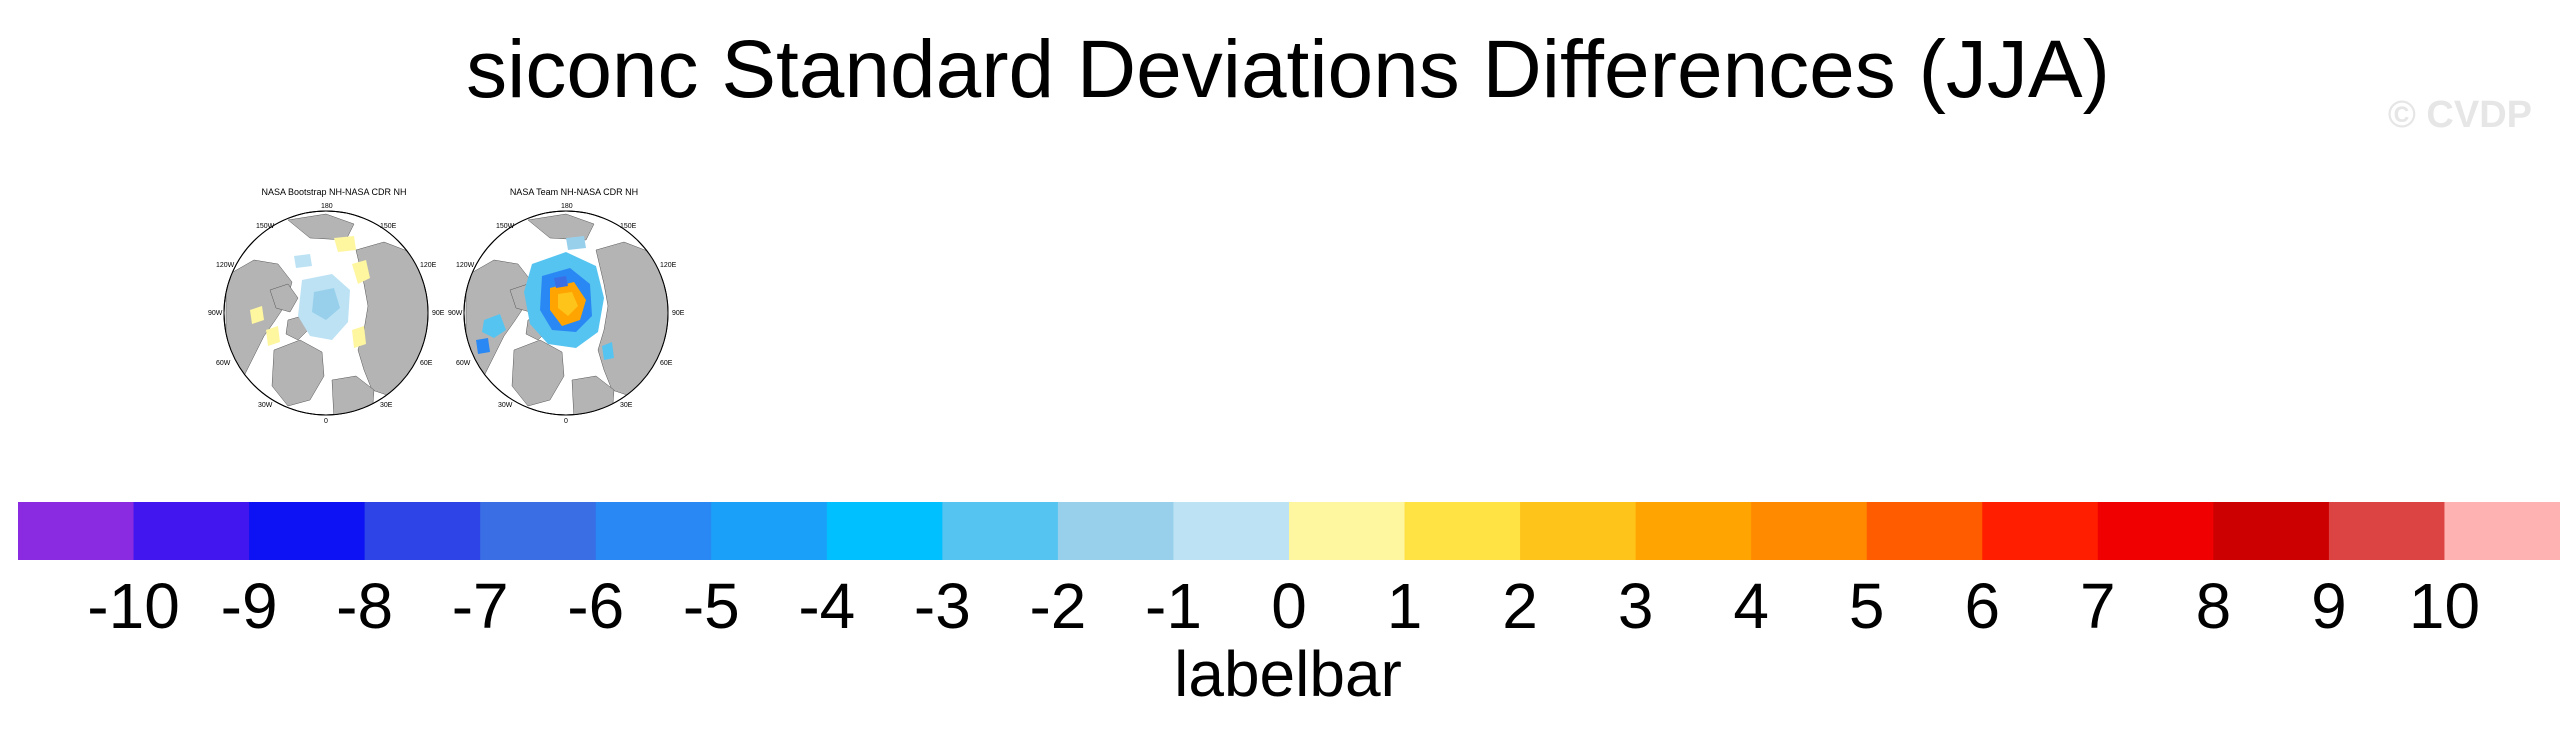 The image size is (2576, 730). I want to click on cvdp-watermark: © CVDP, so click(2459, 115).